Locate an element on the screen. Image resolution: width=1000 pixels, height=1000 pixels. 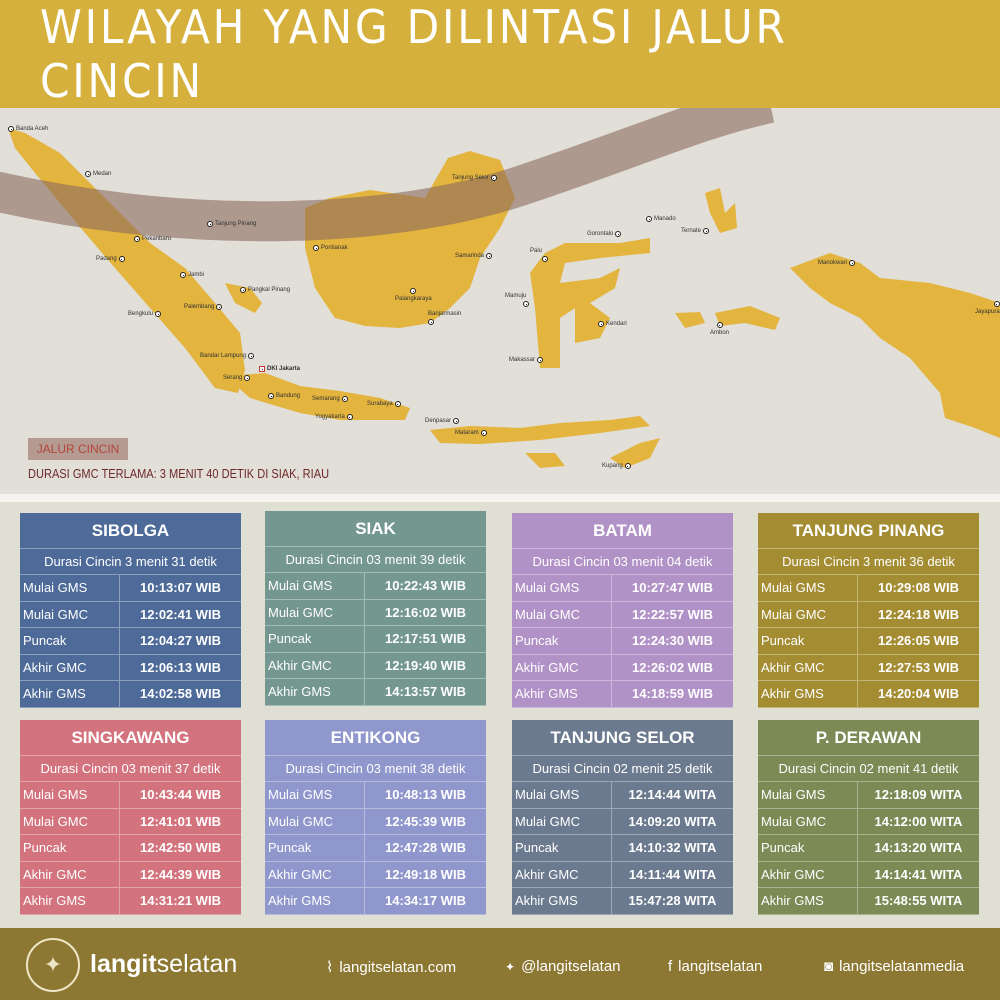
table-row: Akhir GMC 12:19:40 WIB is located at coordinates (375, 665).